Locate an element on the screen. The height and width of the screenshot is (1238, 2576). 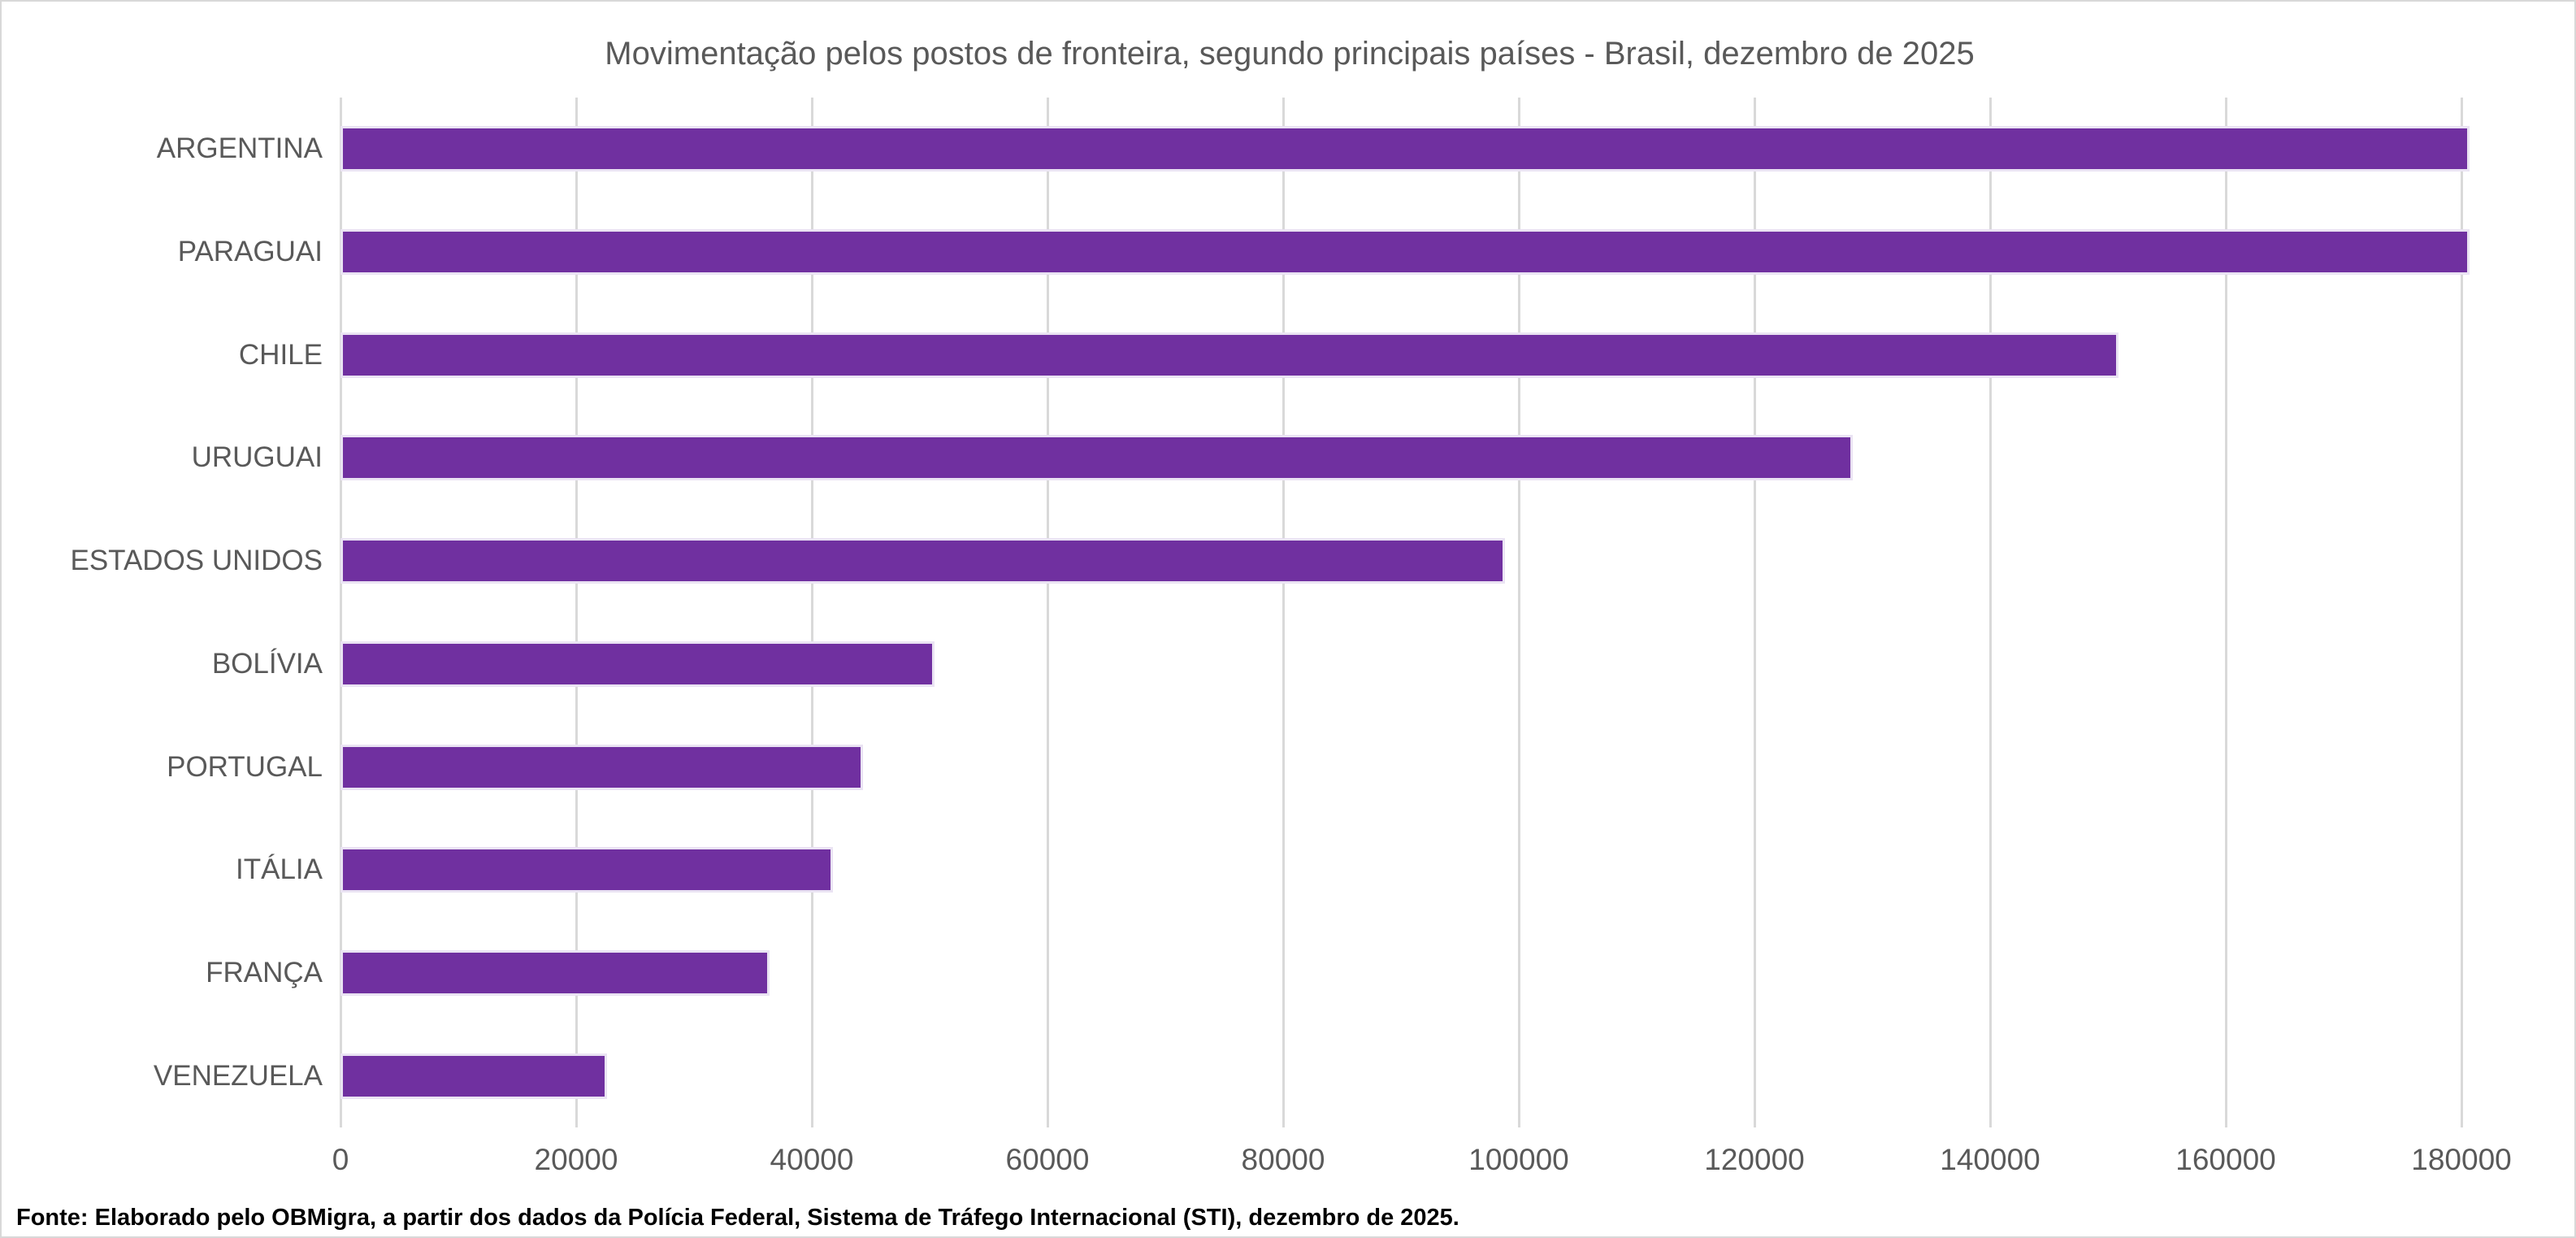
x-tick-label: 0 is located at coordinates (340, 1159).